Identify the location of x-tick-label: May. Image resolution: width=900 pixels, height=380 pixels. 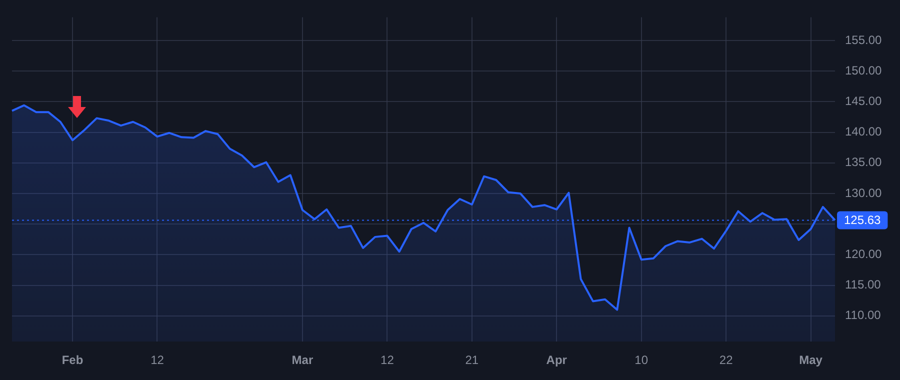
(811, 360).